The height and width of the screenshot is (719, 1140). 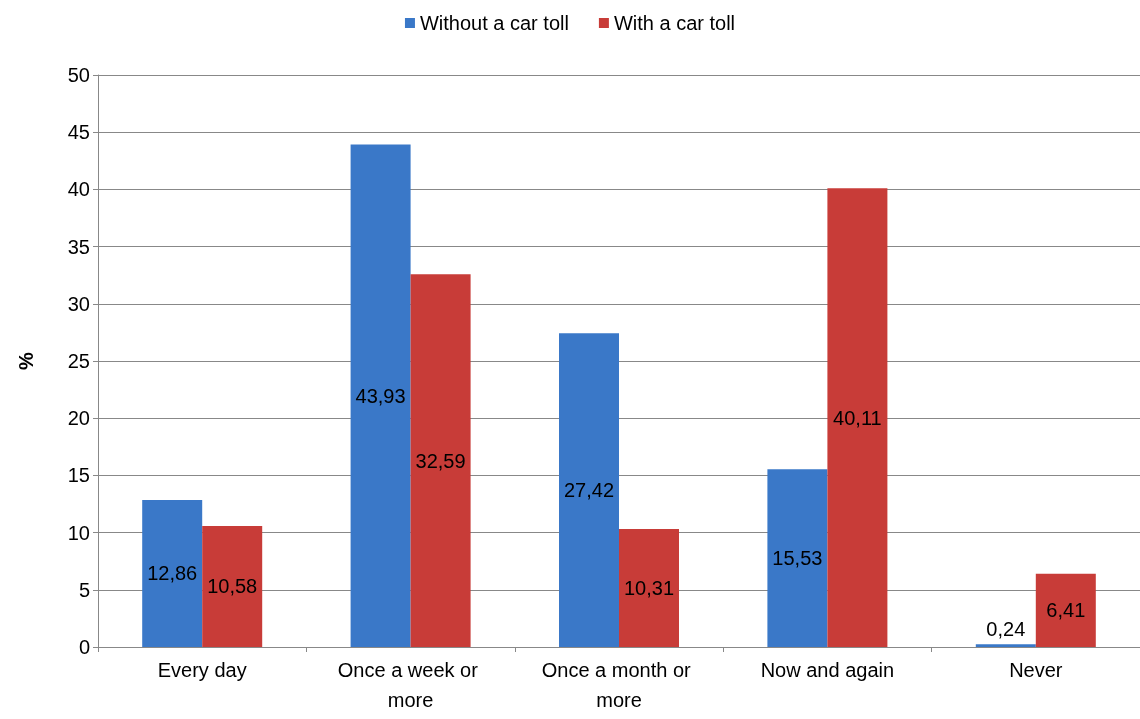 What do you see at coordinates (619, 685) in the screenshot?
I see `x-tick-label: Once a month or more` at bounding box center [619, 685].